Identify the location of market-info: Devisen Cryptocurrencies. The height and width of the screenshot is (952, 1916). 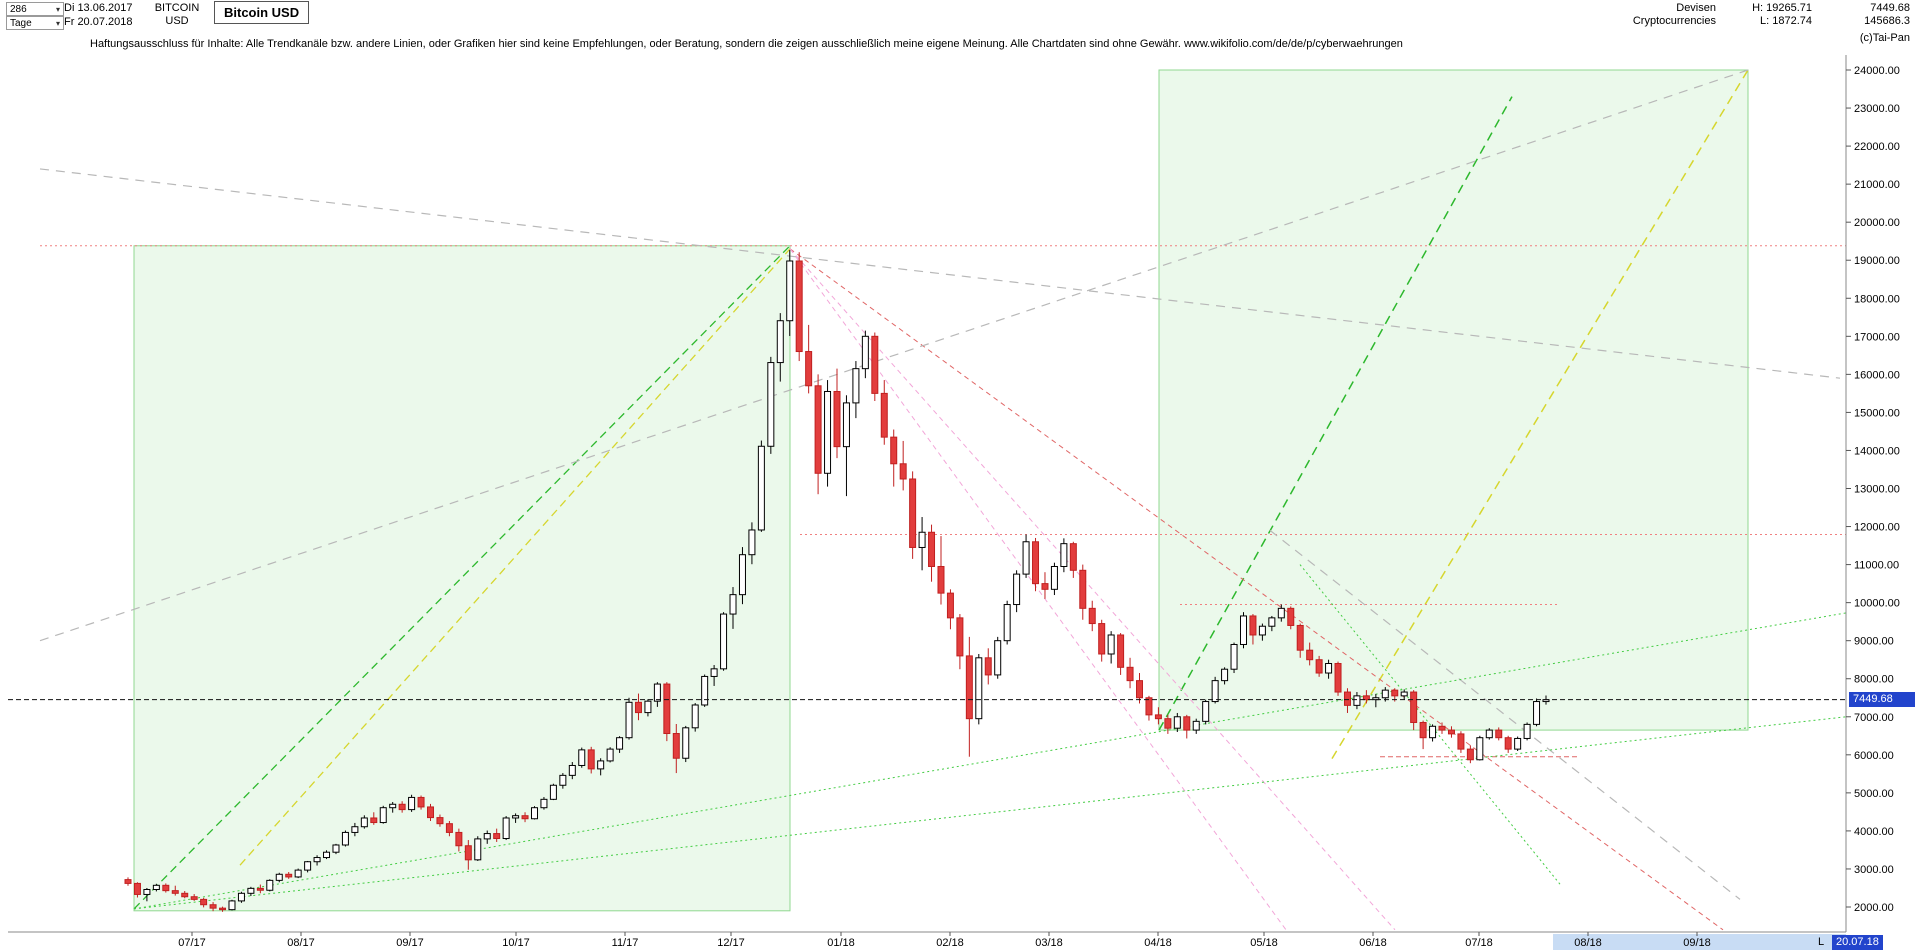
(1674, 15).